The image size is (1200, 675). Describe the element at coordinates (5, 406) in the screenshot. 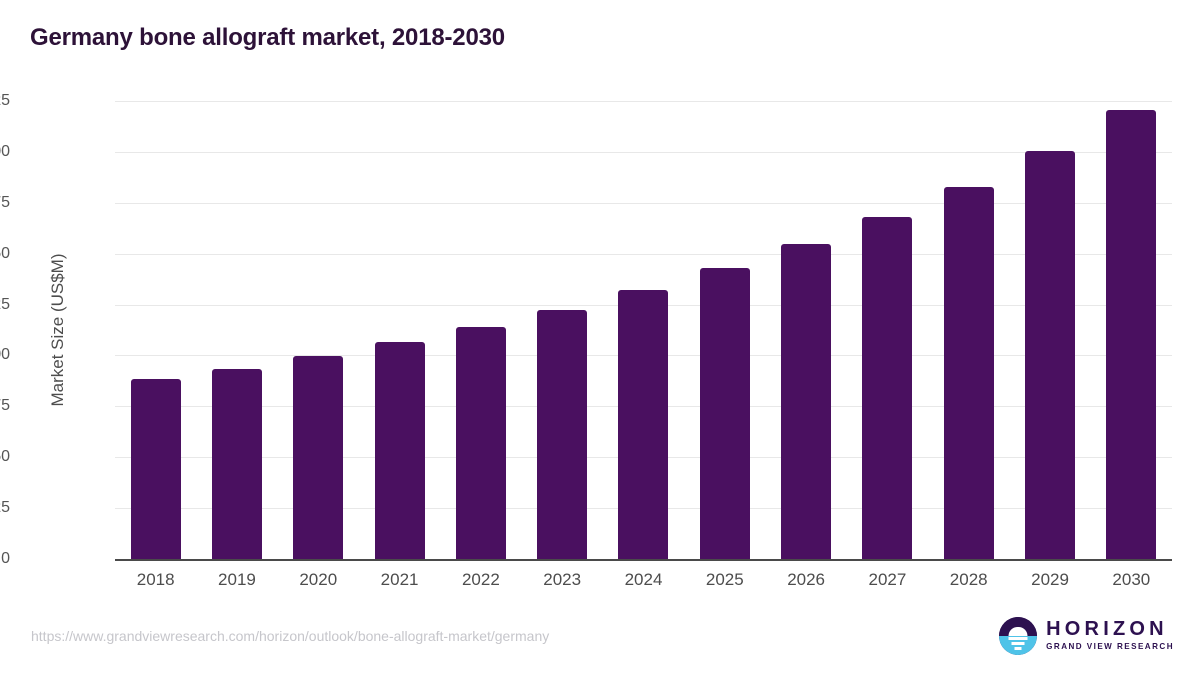

I see `y-axis-tick-label: 75` at that location.